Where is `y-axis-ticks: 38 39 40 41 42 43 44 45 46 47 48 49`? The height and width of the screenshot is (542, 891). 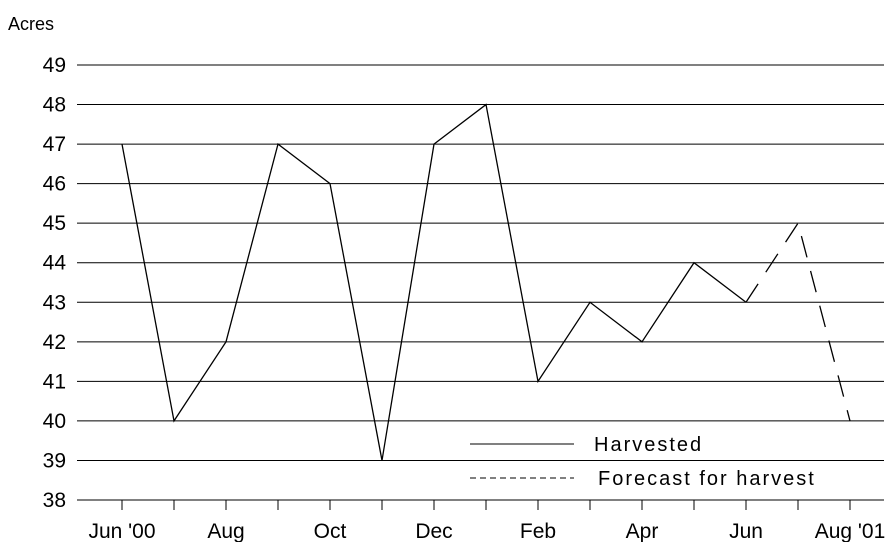 y-axis-ticks: 38 39 40 41 42 43 44 45 46 47 48 49 is located at coordinates (55, 283).